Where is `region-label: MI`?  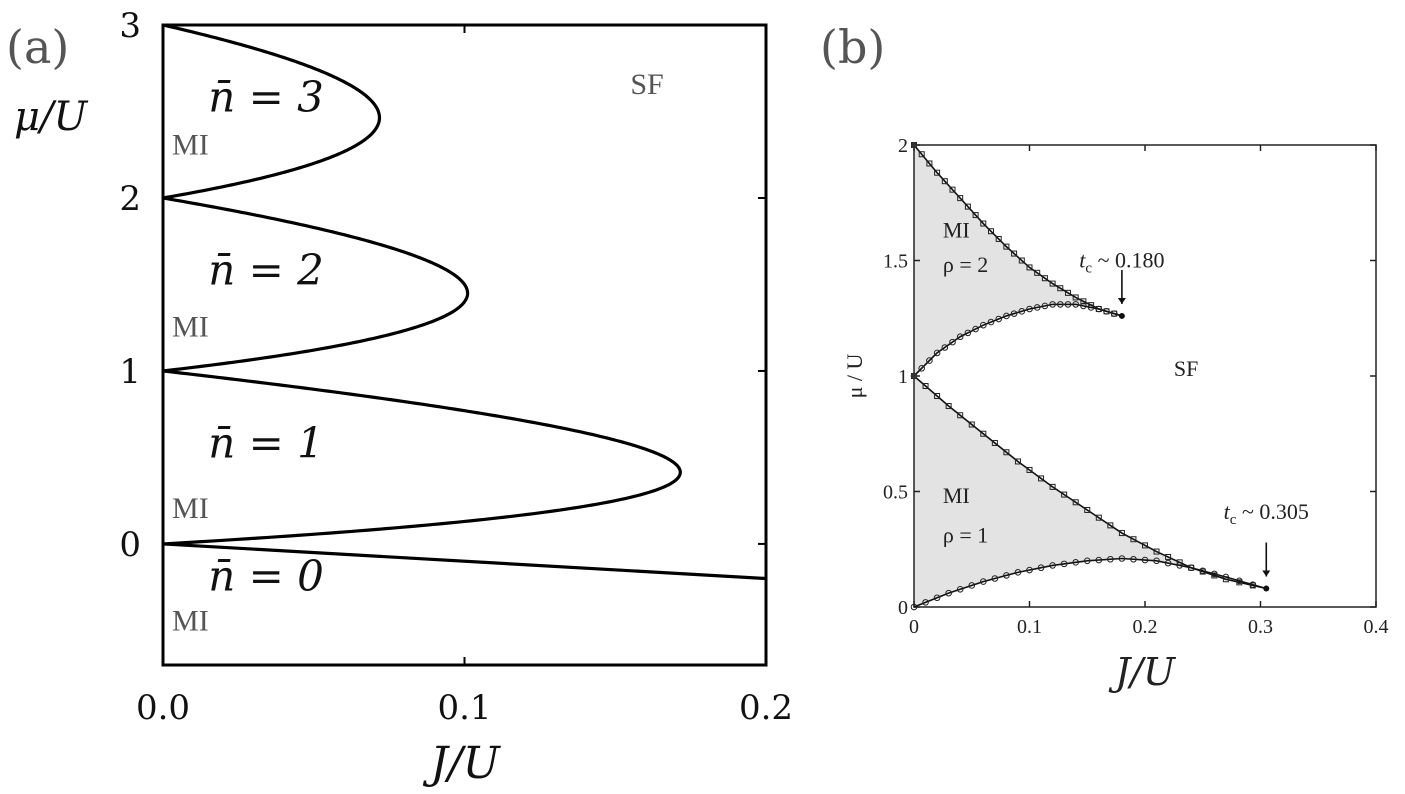
region-label: MI is located at coordinates (956, 495).